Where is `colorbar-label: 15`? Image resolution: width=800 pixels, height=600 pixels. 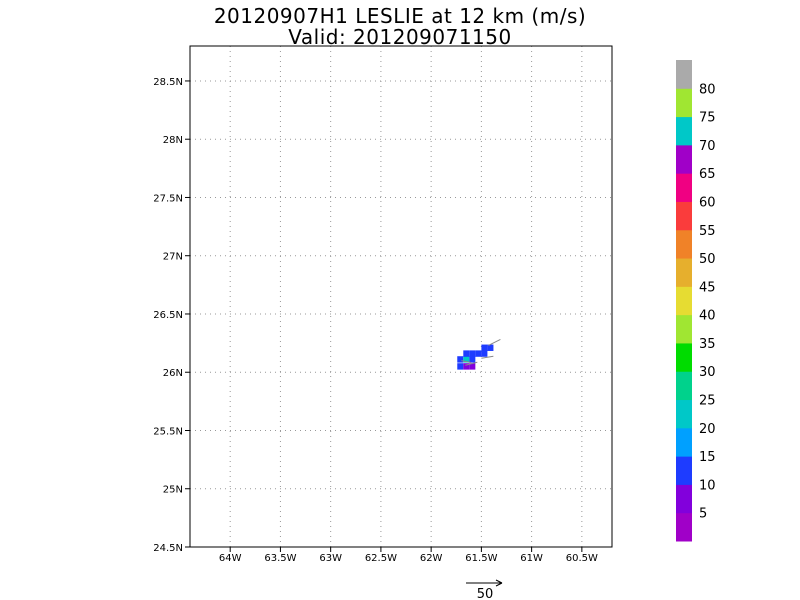
colorbar-label: 15 is located at coordinates (707, 457).